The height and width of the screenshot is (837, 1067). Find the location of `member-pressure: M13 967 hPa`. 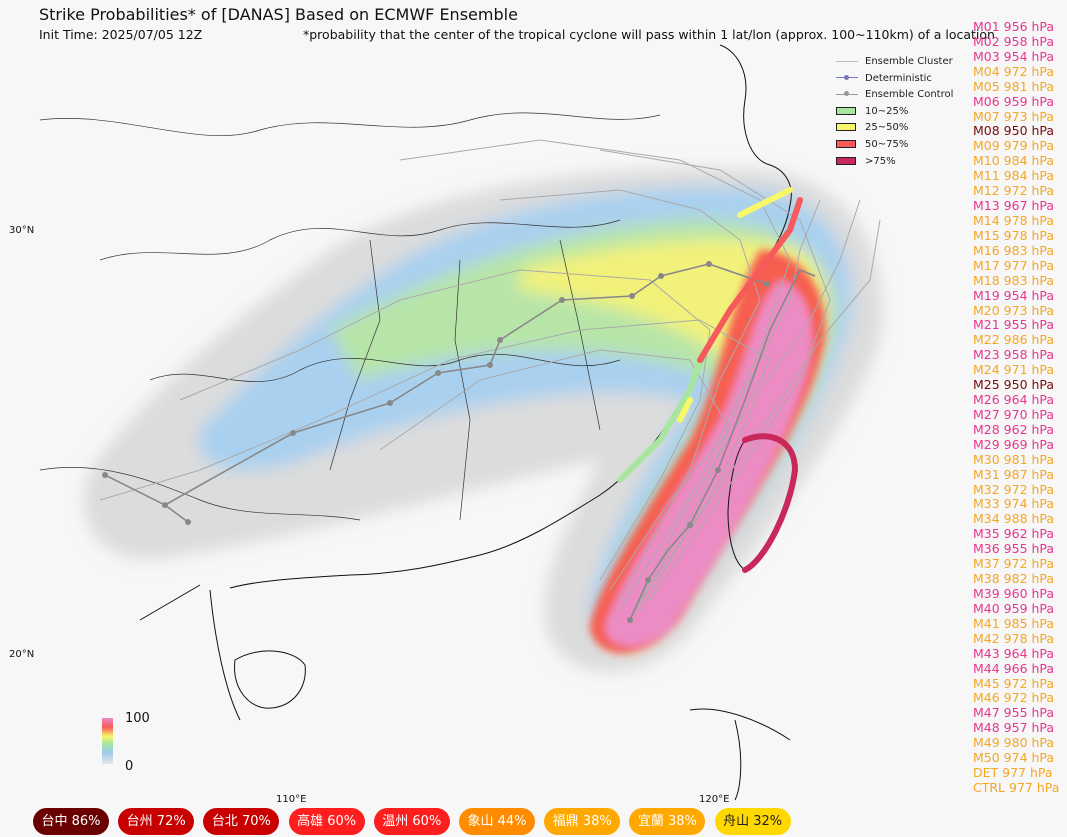

member-pressure: M13 967 hPa is located at coordinates (1014, 206).